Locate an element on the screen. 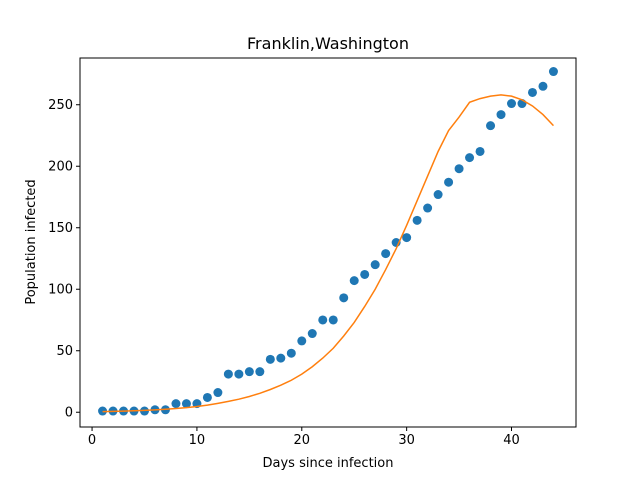 The height and width of the screenshot is (480, 640). y-tick-label: 250 is located at coordinates (60, 105).